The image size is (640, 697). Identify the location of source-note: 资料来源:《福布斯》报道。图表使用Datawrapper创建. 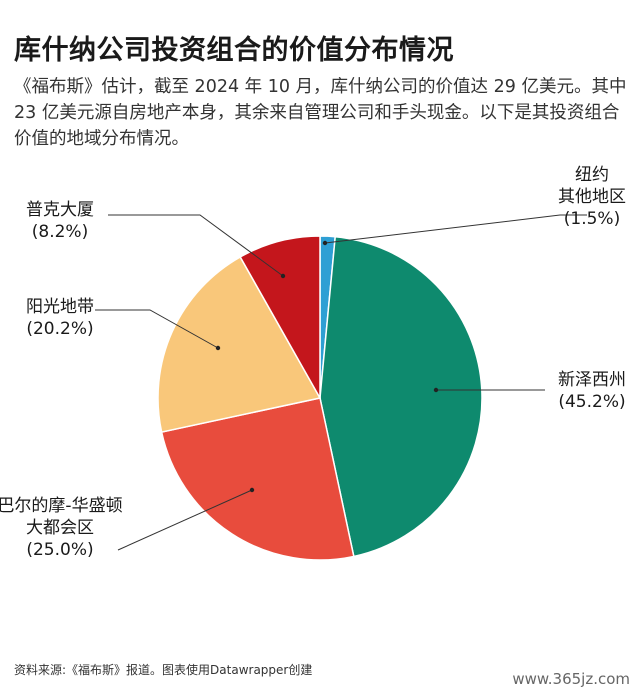
(163, 670).